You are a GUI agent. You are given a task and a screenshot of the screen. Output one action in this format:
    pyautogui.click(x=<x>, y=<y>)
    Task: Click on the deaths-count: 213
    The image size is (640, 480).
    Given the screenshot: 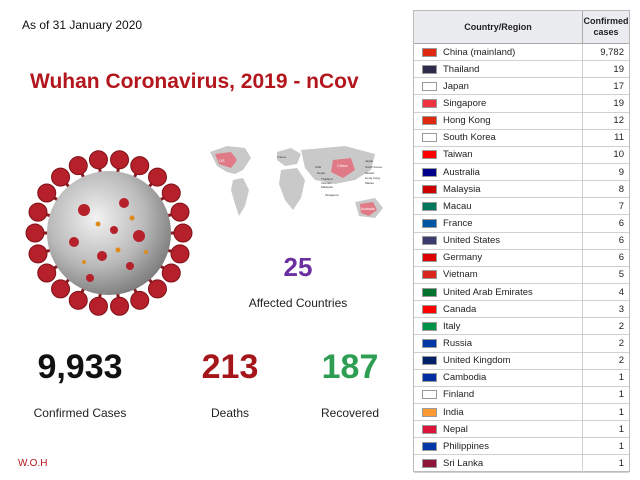 What is the action you would take?
    pyautogui.click(x=230, y=367)
    